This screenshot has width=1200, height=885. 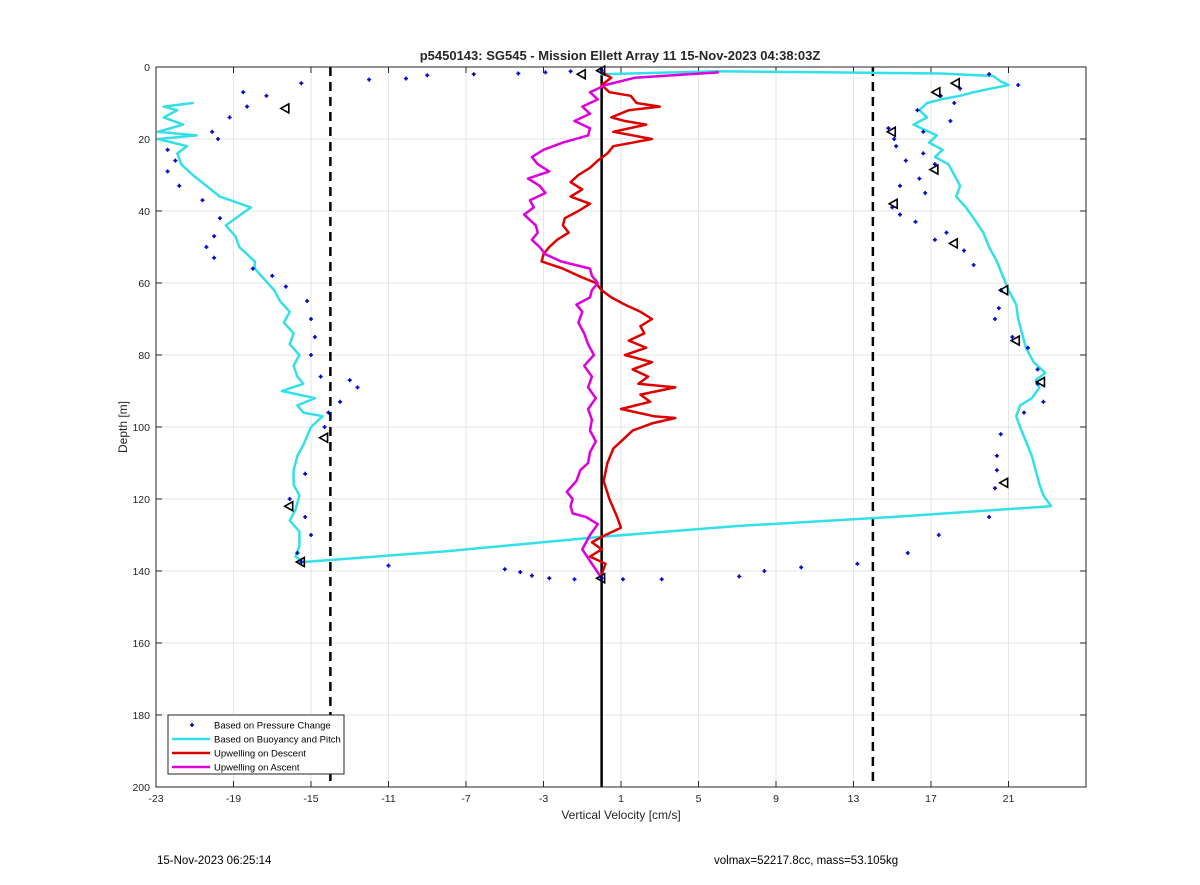 What do you see at coordinates (620, 815) in the screenshot?
I see `x-axis-label: Vertical Velocity [cm/s]` at bounding box center [620, 815].